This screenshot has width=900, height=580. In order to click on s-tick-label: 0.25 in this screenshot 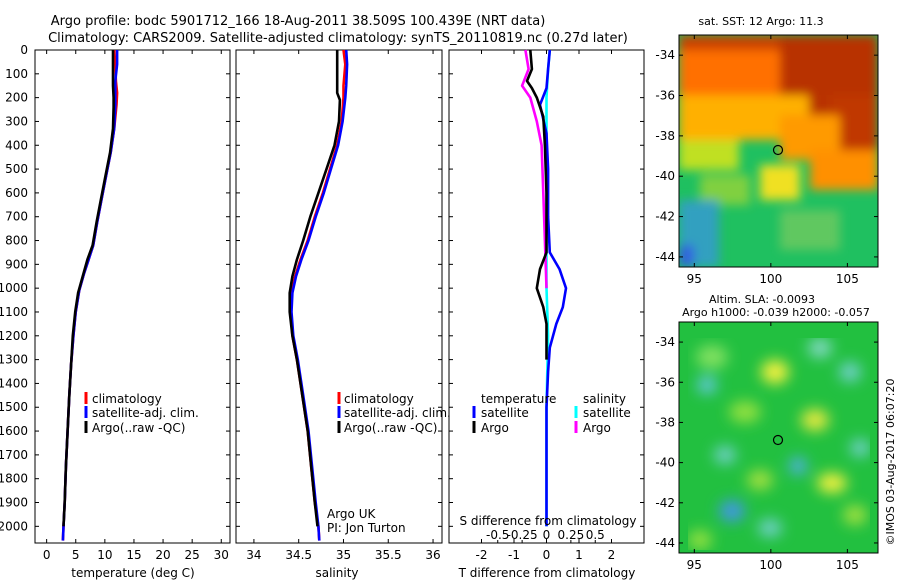, I will do `click(571, 535)`.